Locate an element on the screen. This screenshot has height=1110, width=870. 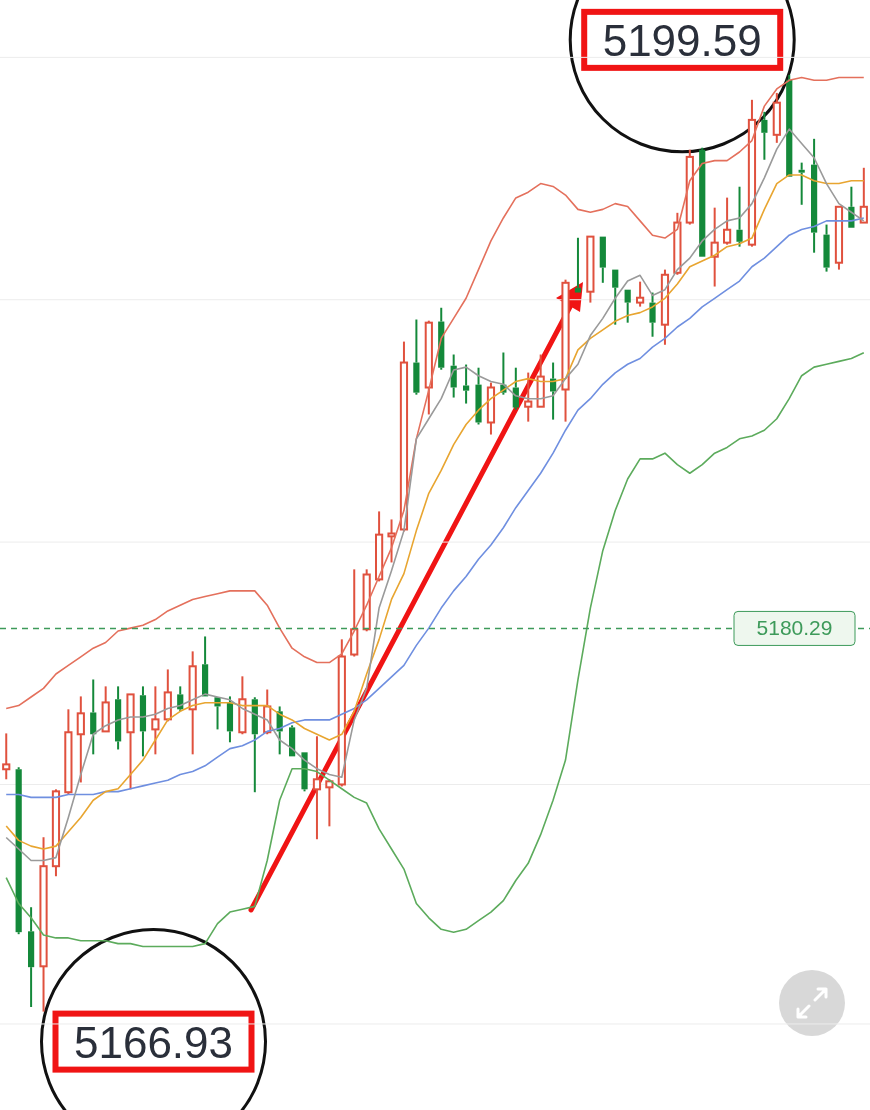
ref-line-label: 5180.29 is located at coordinates (794, 628).